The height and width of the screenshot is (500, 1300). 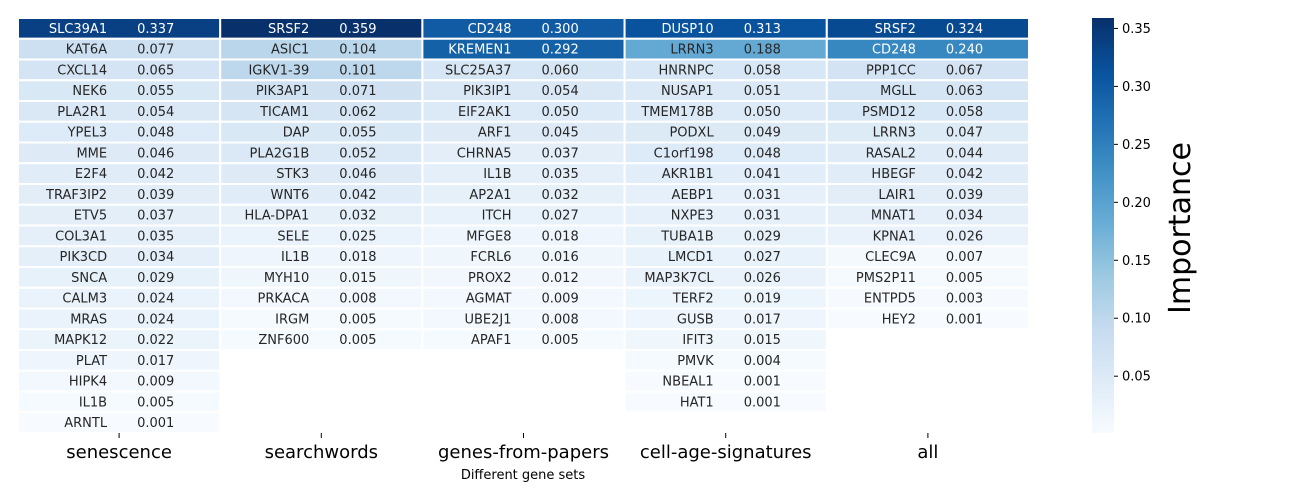 What do you see at coordinates (357, 278) in the screenshot?
I see `cell-value-label: 0.015` at bounding box center [357, 278].